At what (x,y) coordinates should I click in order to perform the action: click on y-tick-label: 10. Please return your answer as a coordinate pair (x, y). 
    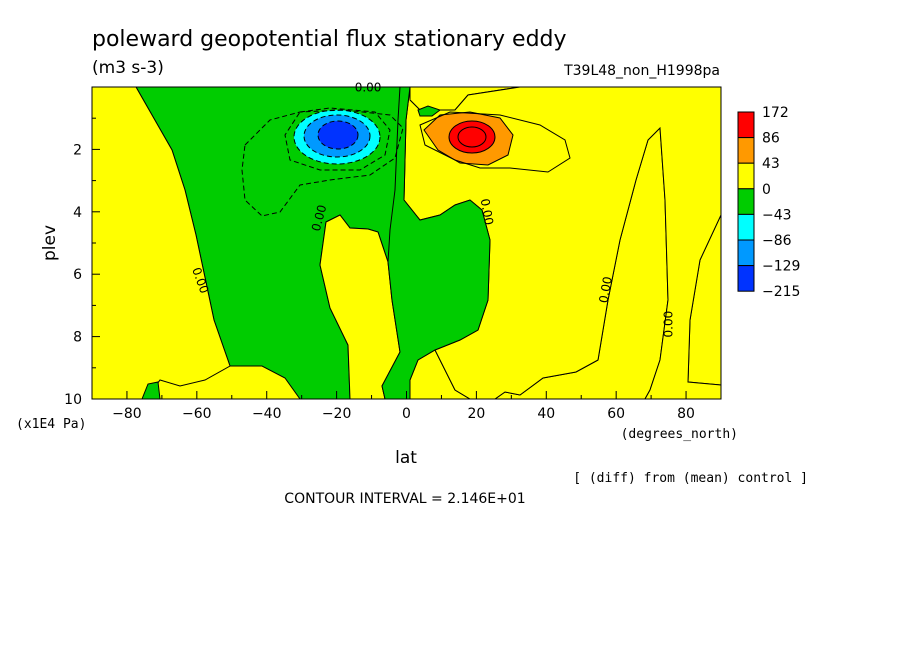
    Looking at the image, I should click on (73, 400).